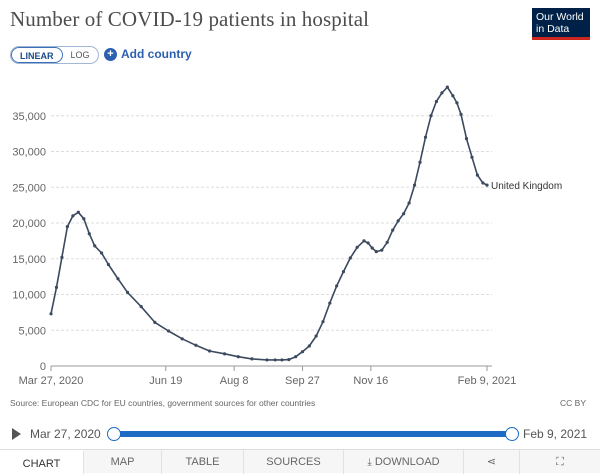  I want to click on y-tick-label: 30,000, so click(29, 153).